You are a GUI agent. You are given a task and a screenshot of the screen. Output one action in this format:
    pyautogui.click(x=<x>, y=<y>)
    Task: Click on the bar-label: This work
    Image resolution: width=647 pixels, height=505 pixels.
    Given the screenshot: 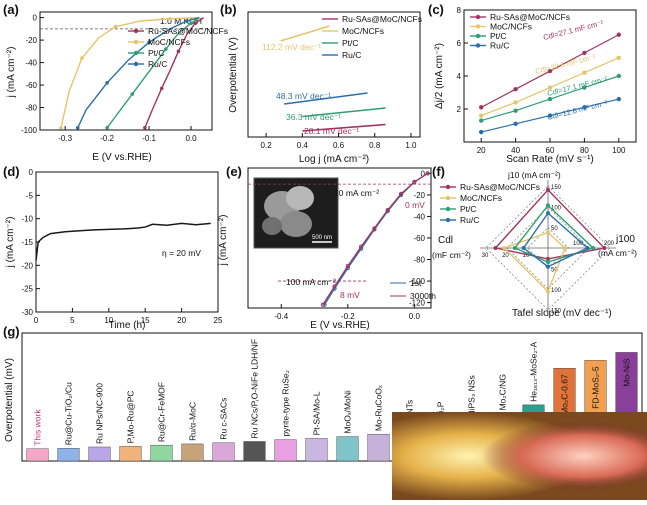 What is the action you would take?
    pyautogui.click(x=38, y=427)
    